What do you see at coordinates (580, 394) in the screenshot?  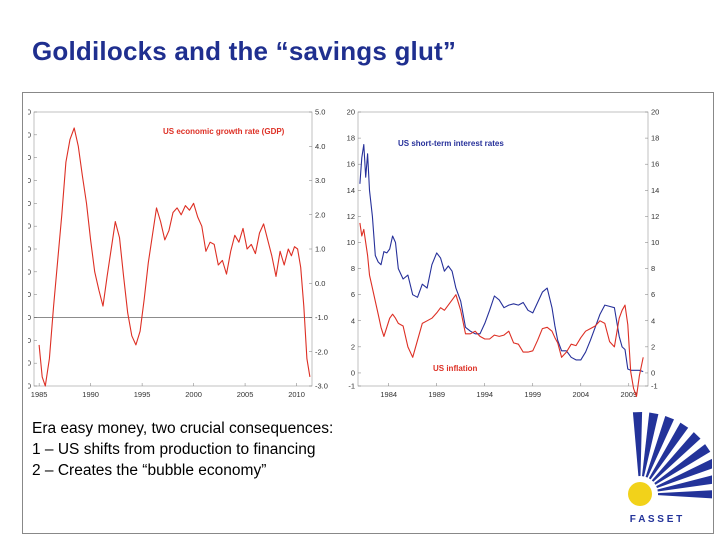 I see `x-tick-label: 2004` at bounding box center [580, 394].